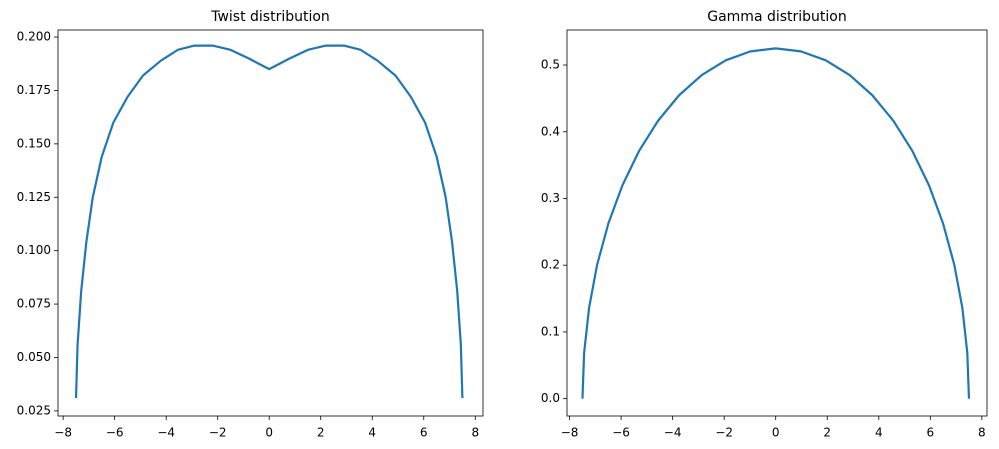 The width and height of the screenshot is (999, 449). What do you see at coordinates (270, 17) in the screenshot?
I see `chart-title: Twist distribution` at bounding box center [270, 17].